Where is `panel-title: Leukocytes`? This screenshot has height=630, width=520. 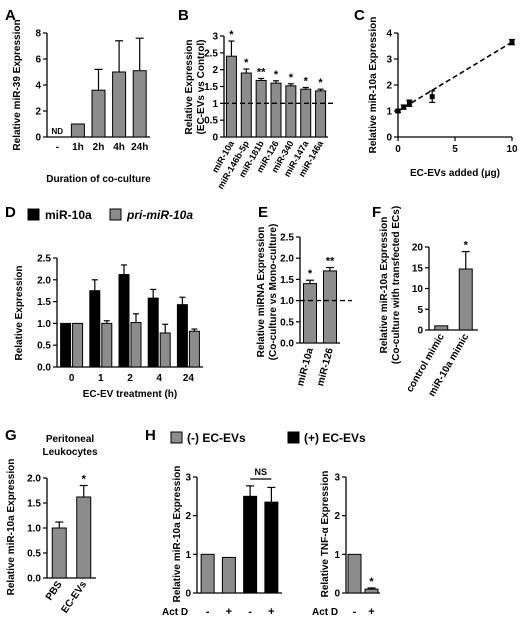 panel-title: Leukocytes is located at coordinates (69, 452).